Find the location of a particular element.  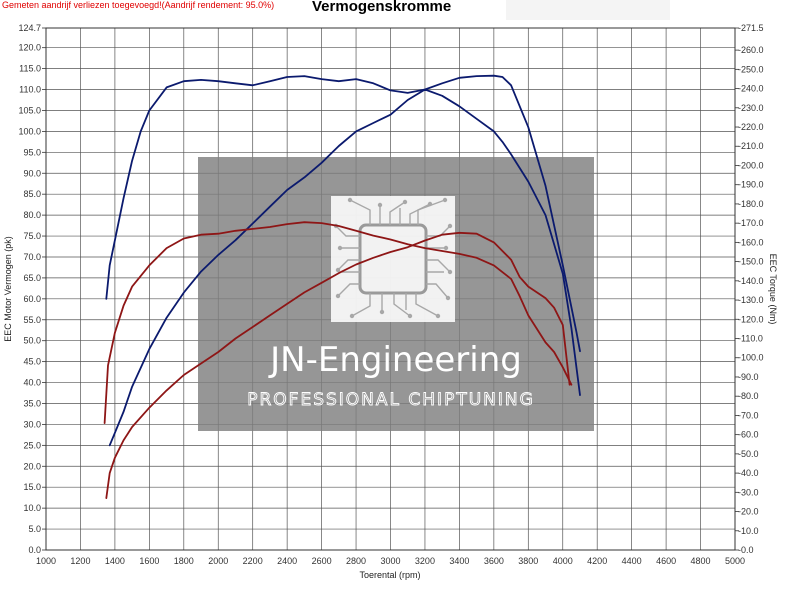

y-left-tick-label: 85.0 is located at coordinates (32, 194).